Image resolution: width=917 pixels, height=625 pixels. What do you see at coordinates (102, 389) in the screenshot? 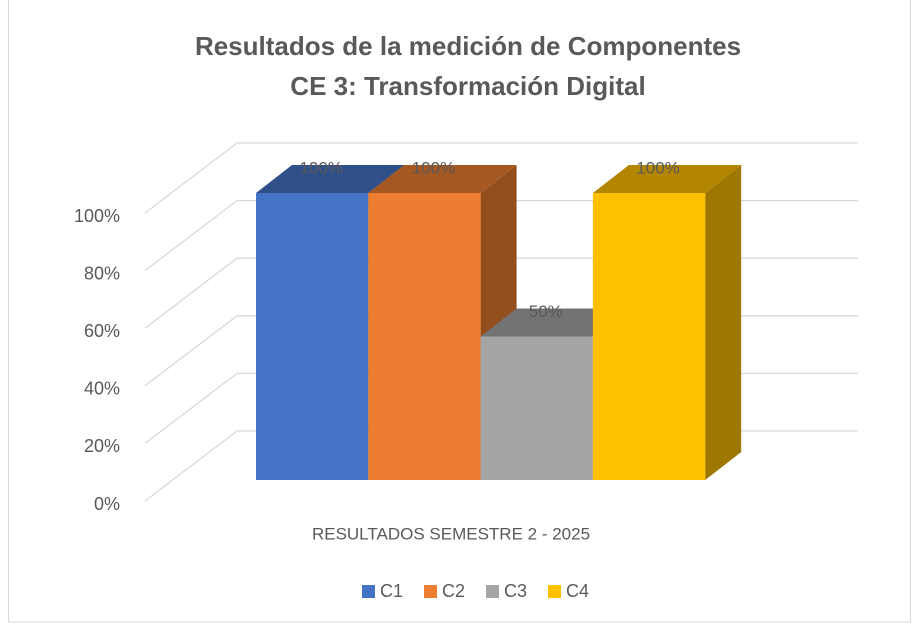
I see `y-tick-label: 40%` at bounding box center [102, 389].